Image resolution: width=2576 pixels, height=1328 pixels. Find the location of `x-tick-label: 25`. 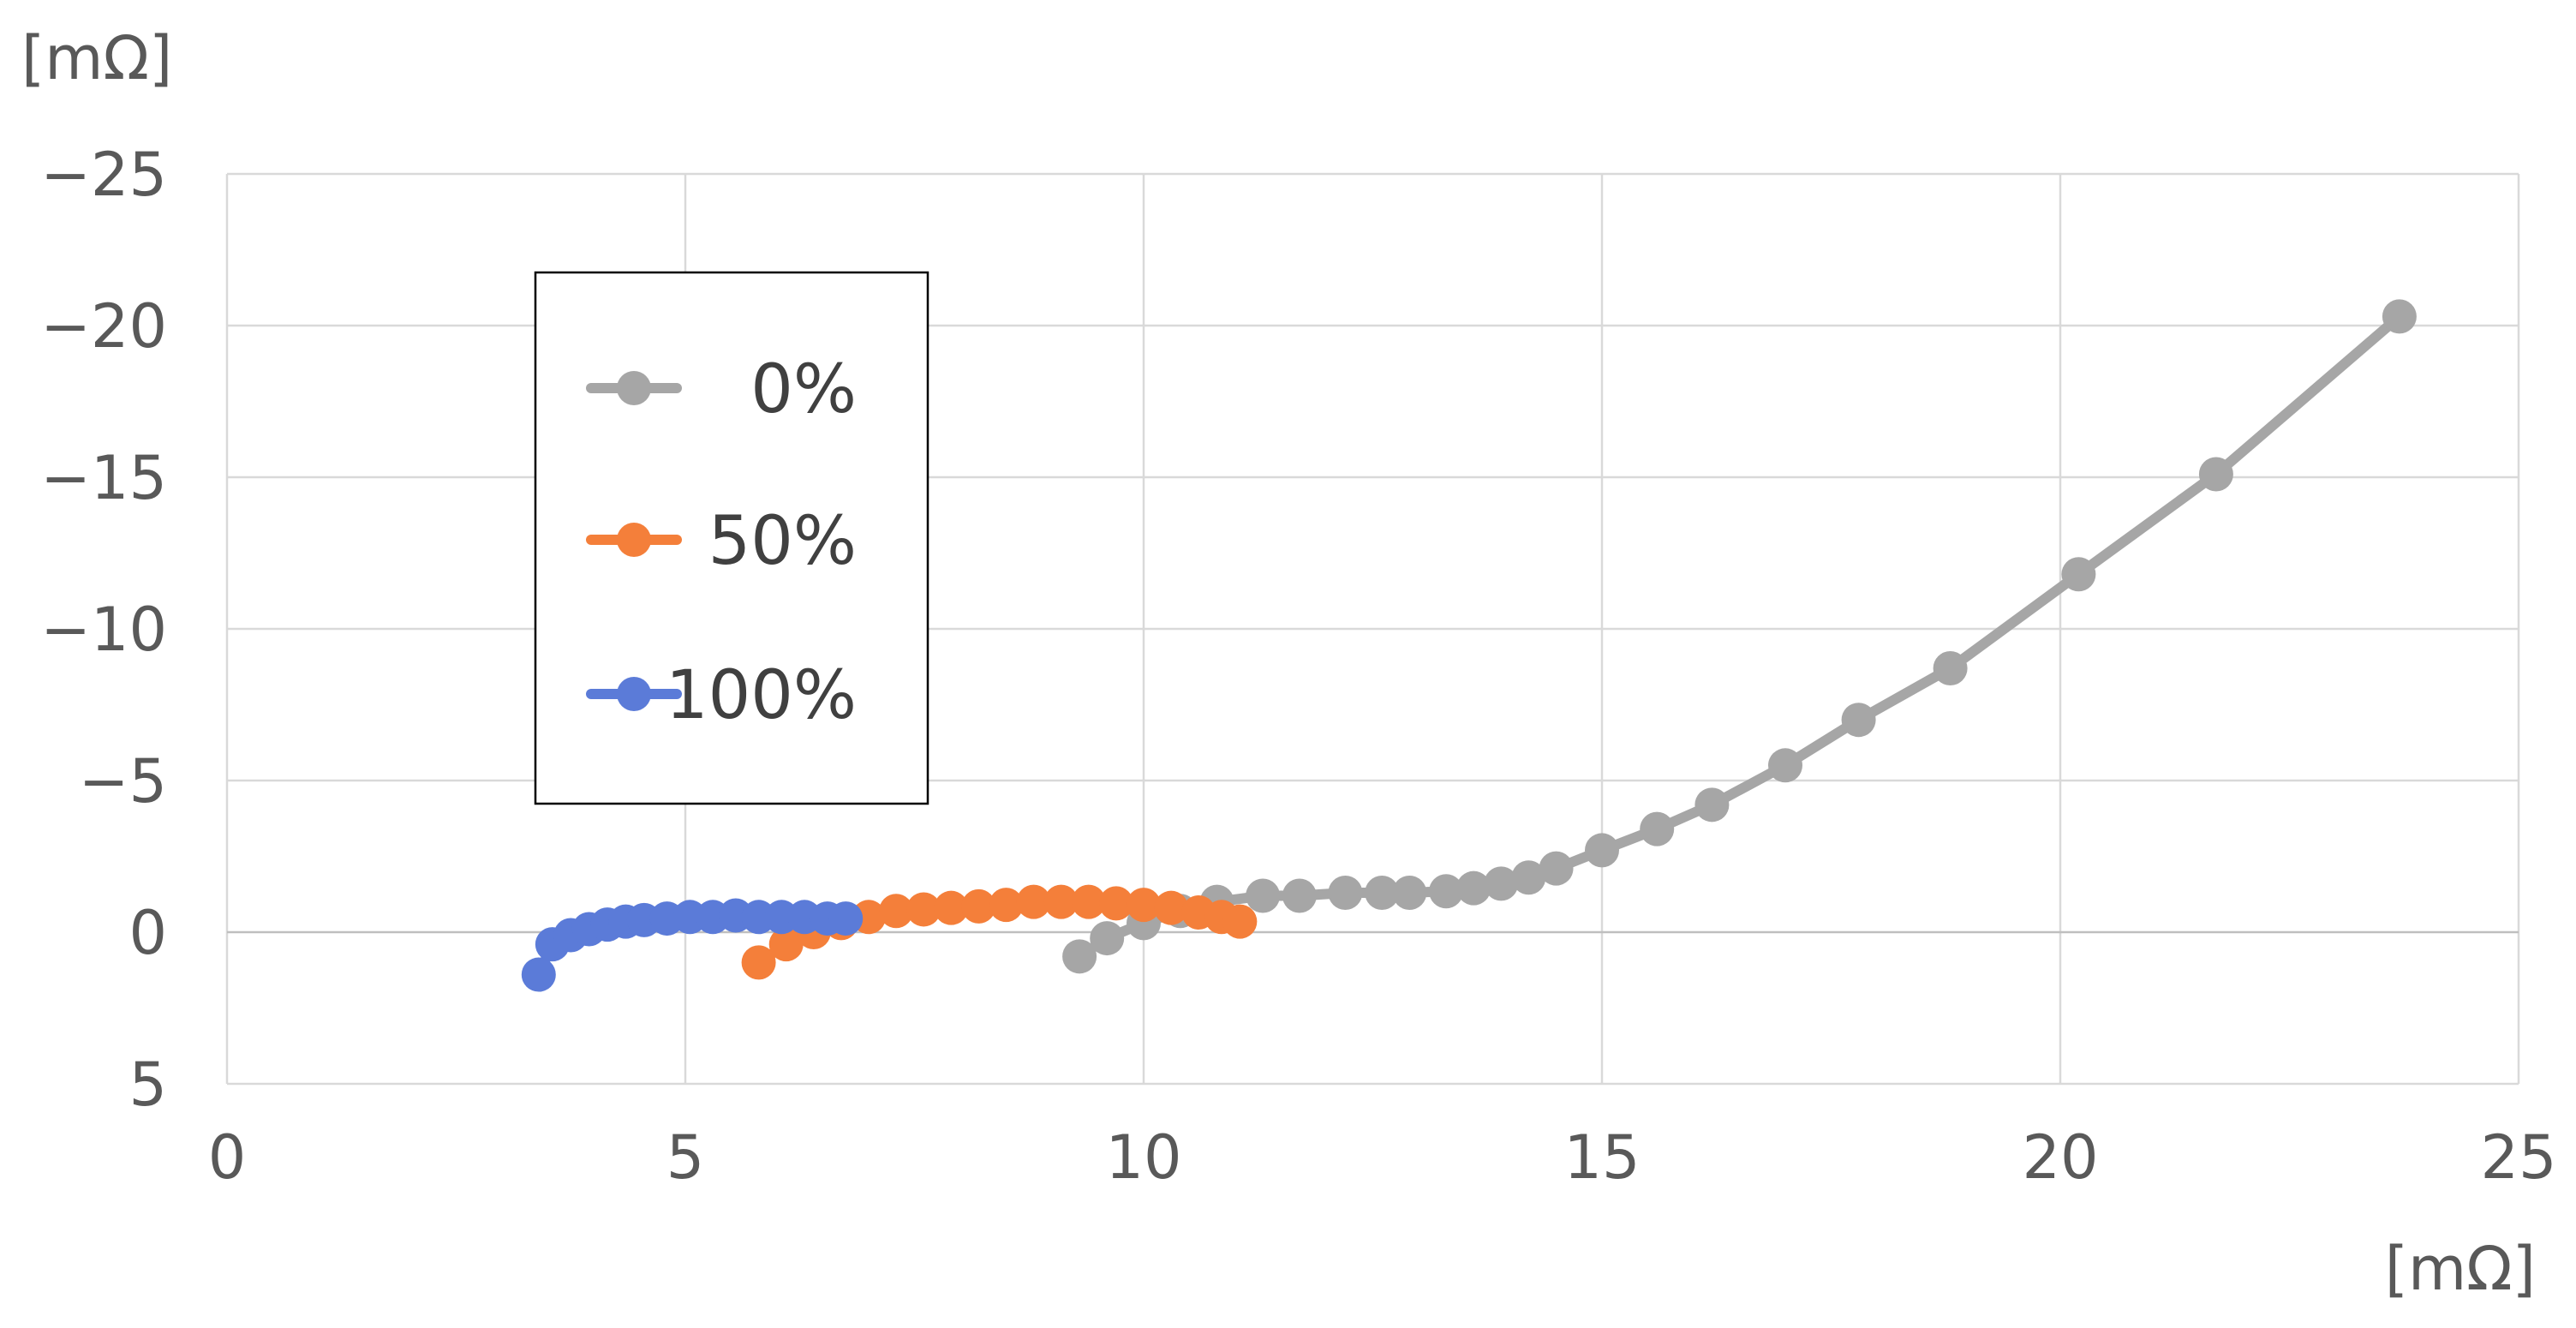

x-tick-label: 25 is located at coordinates (2518, 1157).